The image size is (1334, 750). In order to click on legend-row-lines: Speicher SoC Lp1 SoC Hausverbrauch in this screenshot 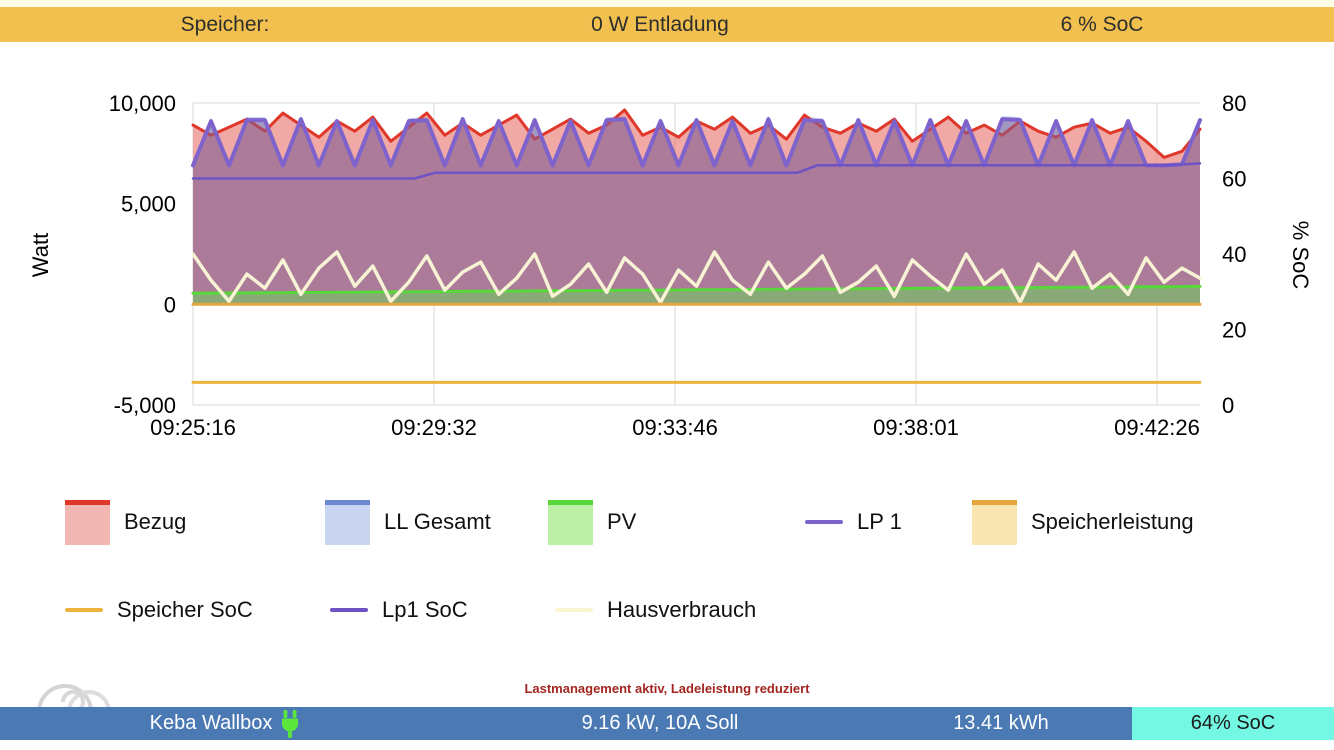, I will do `click(667, 610)`.